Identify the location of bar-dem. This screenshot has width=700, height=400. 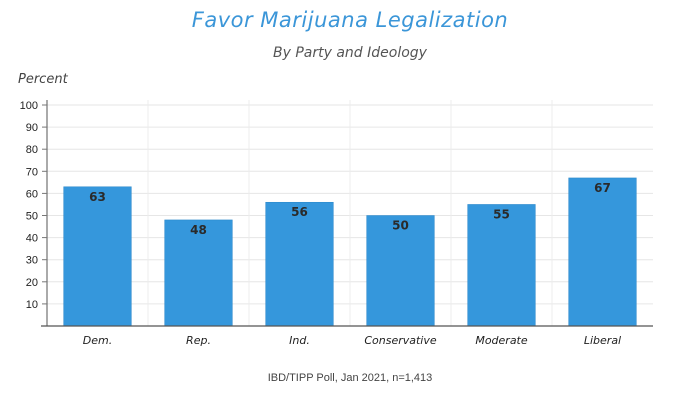
(97, 256).